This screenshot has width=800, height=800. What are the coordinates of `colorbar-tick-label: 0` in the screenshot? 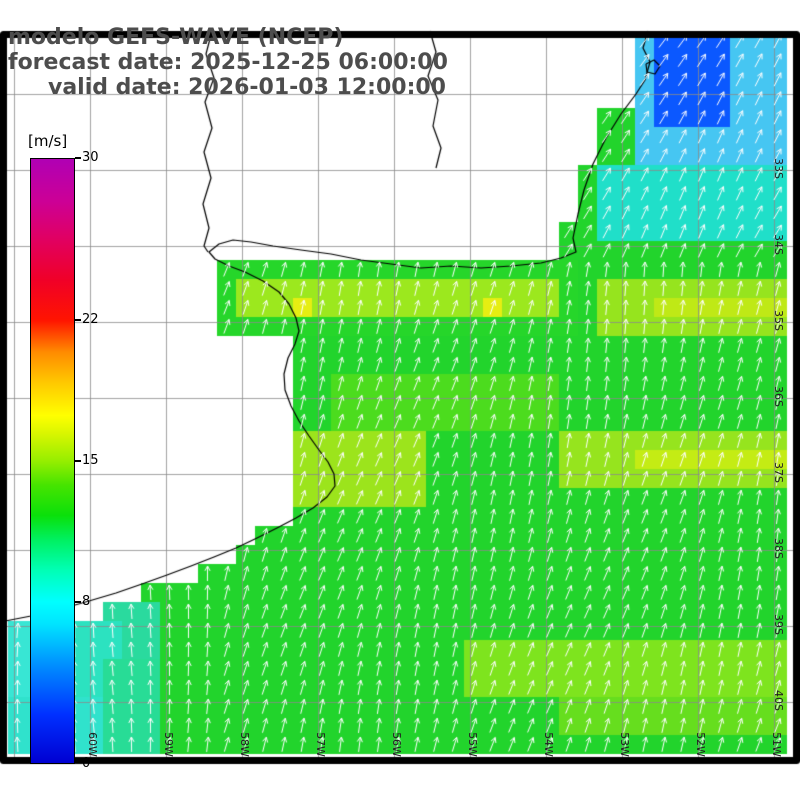 It's located at (86, 763).